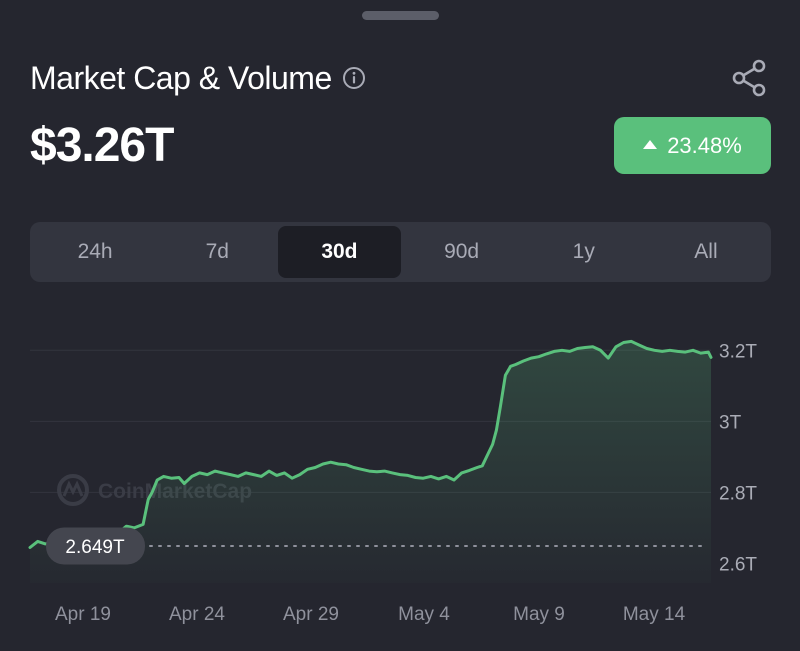  What do you see at coordinates (738, 493) in the screenshot?
I see `y-tick-label: 2.8T` at bounding box center [738, 493].